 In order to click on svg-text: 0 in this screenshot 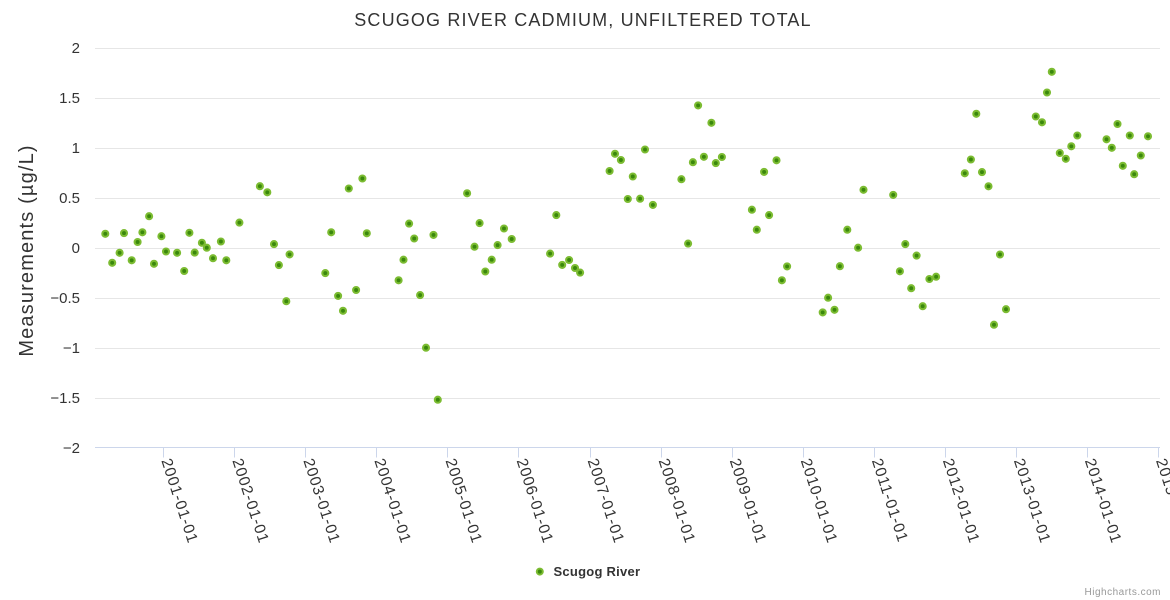, I will do `click(76, 248)`.